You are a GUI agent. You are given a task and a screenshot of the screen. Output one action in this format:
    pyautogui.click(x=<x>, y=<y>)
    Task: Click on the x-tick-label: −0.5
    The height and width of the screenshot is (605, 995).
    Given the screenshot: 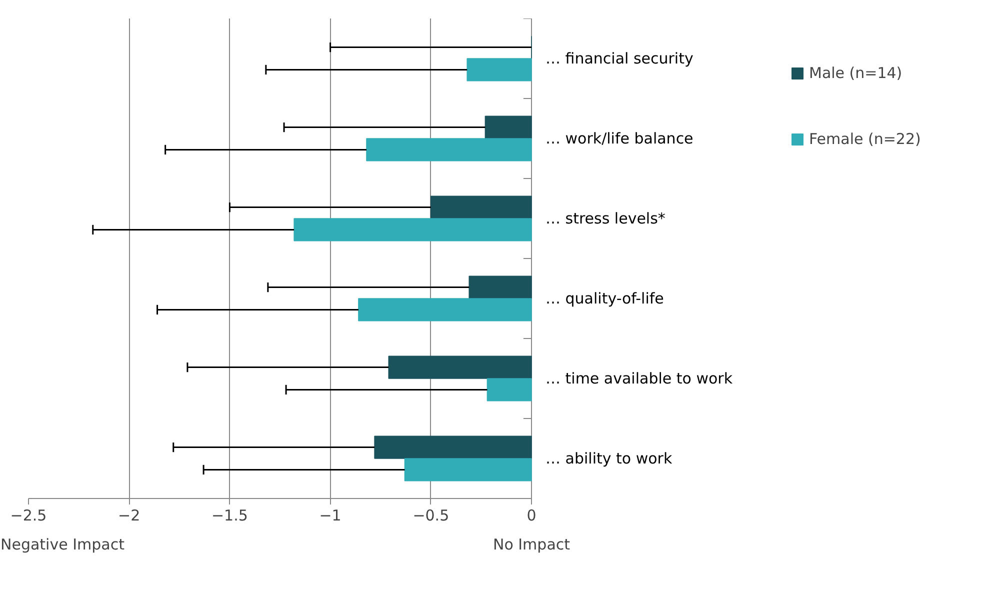 What is the action you would take?
    pyautogui.click(x=431, y=515)
    